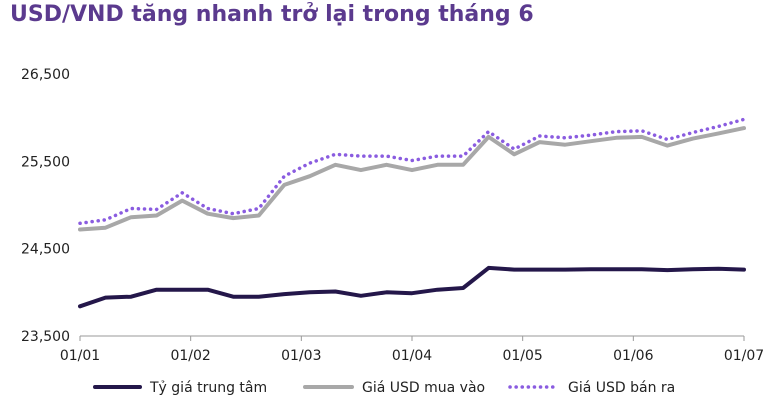 This screenshot has width=778, height=412. Describe the element at coordinates (412, 356) in the screenshot. I see `x-tick-label: 01/04` at that location.